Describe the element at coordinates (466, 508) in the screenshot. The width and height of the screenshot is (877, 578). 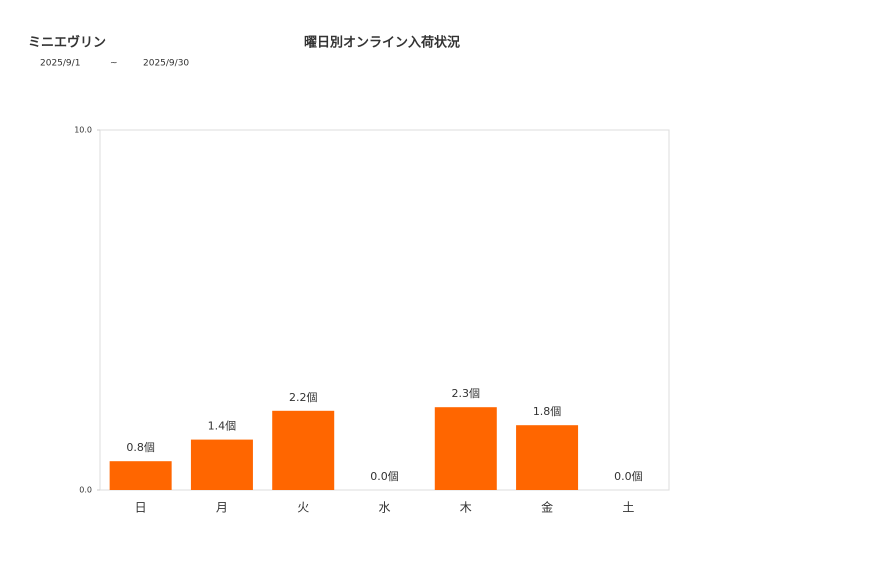
I see `x-tick-label: 木` at that location.